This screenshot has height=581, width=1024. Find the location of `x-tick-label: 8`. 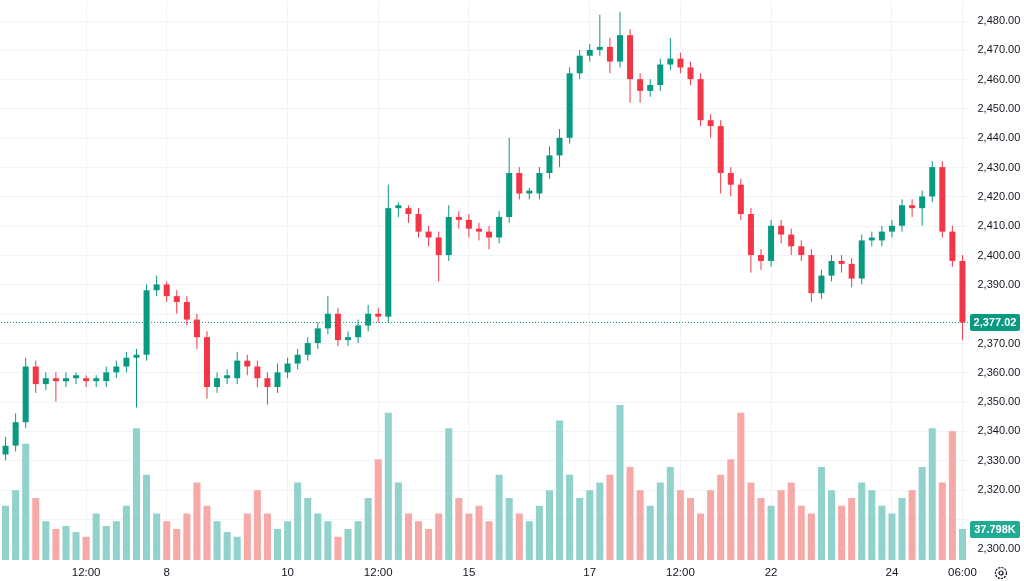

x-tick-label: 8 is located at coordinates (166, 571).